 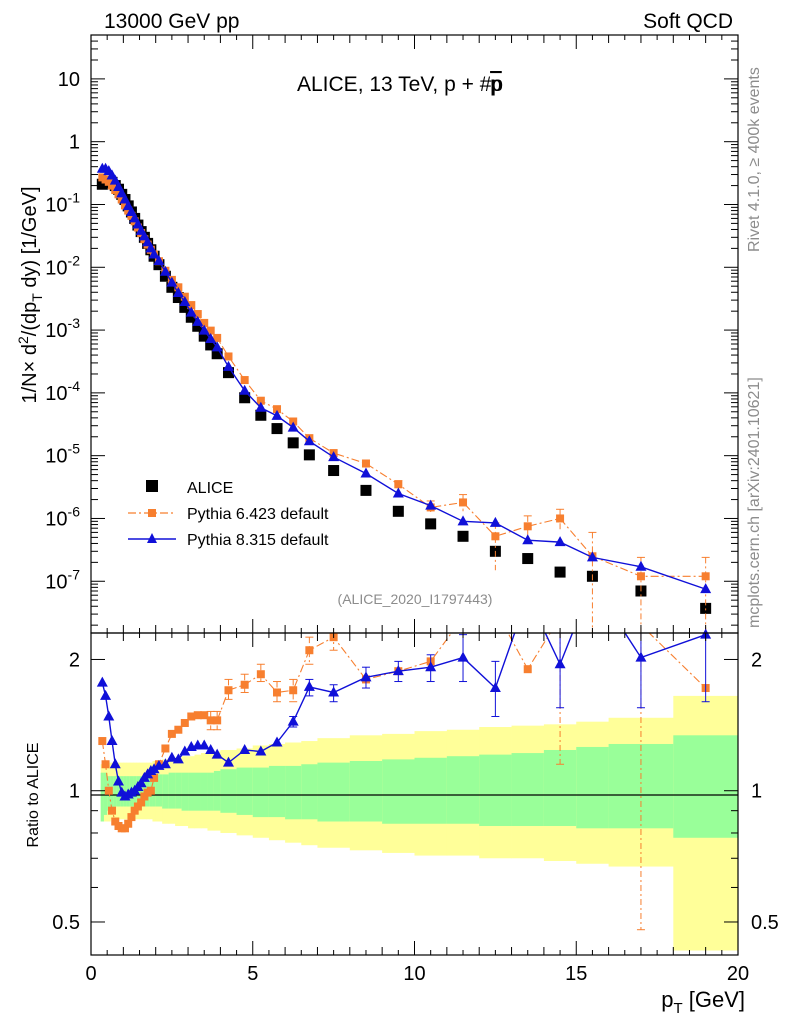 I want to click on ratio-y-axis-title: Ratio to ALICE, so click(x=33, y=795).